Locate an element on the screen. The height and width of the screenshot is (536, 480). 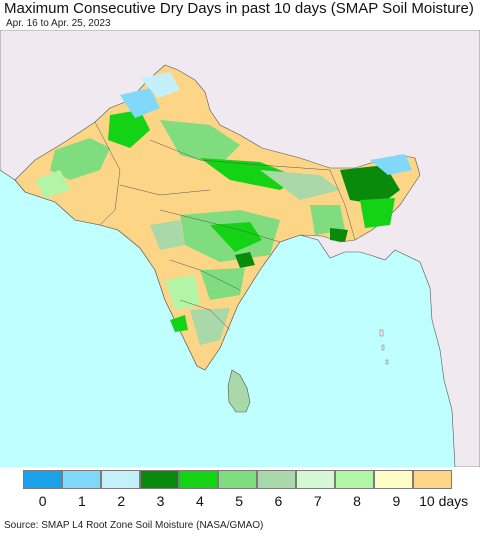
islands is located at coordinates (384, 347).